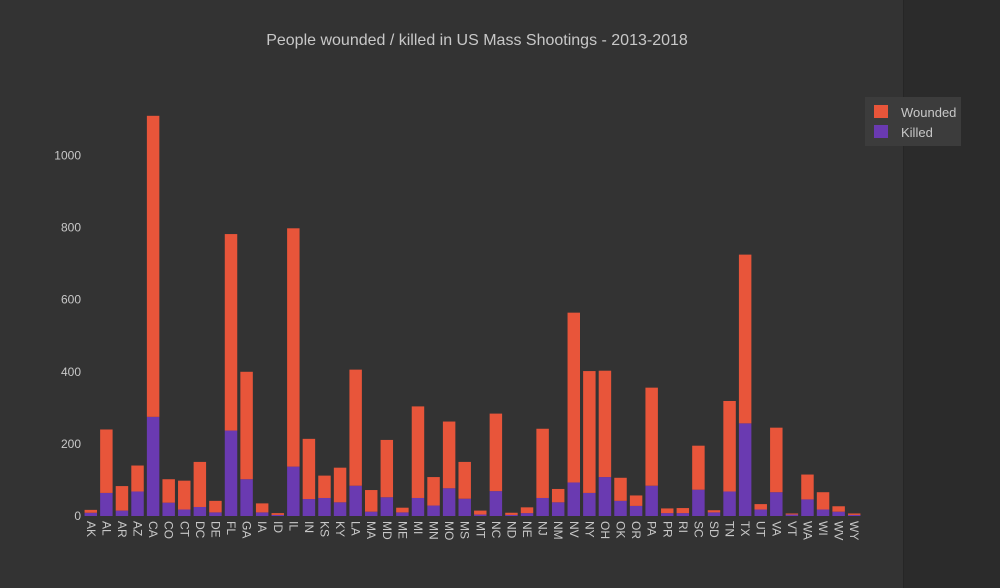  I want to click on bar-killed-id, so click(277, 515).